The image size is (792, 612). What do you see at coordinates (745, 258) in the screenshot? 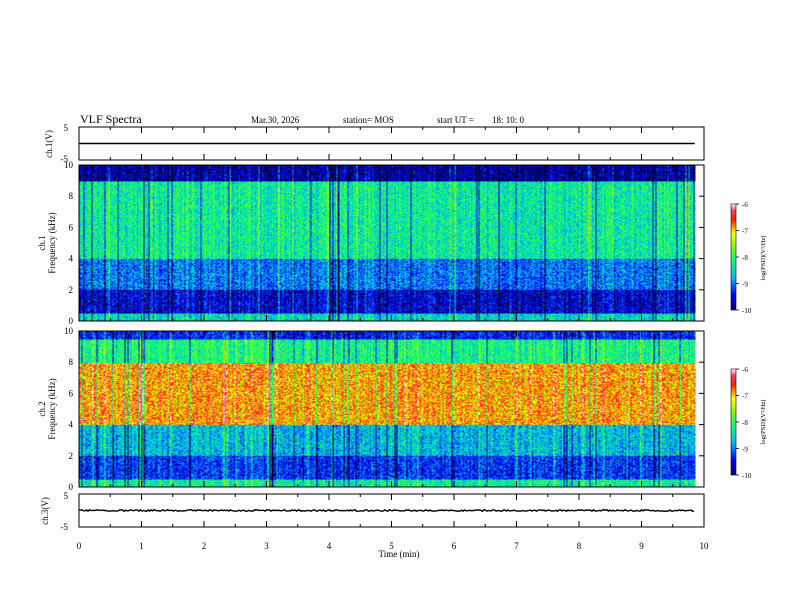
I see `ch1-colorbar-tick-label: -8` at bounding box center [745, 258].